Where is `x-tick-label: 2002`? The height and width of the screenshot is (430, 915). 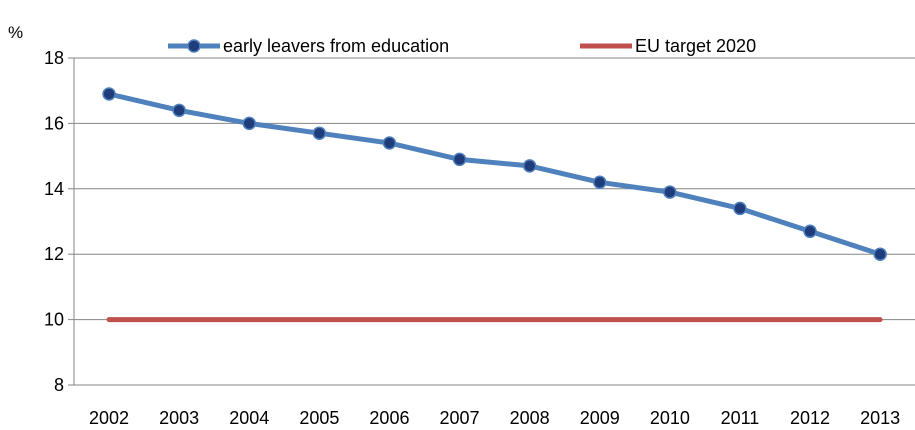
x-tick-label: 2002 is located at coordinates (109, 418).